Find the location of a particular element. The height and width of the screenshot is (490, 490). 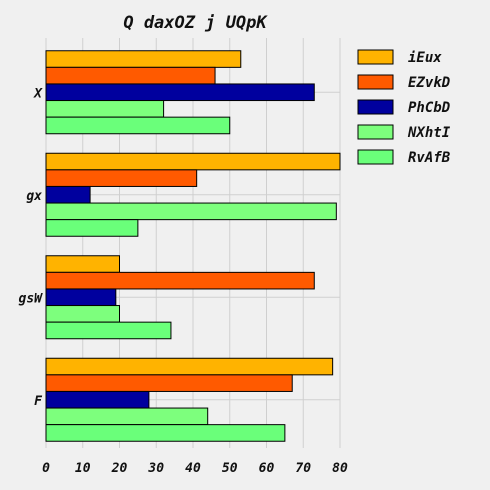

x-tick-labels: 0 10 20 30 40 50 60 70 80 is located at coordinates (195, 468).